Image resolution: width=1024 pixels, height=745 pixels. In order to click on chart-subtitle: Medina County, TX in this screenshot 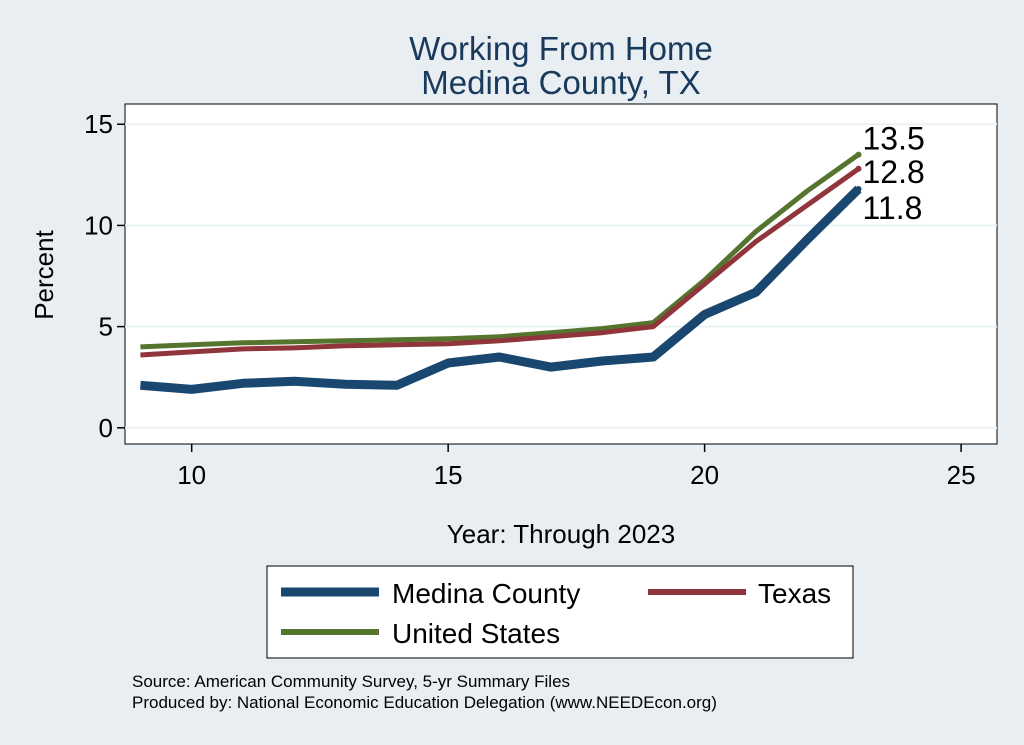, I will do `click(560, 82)`.